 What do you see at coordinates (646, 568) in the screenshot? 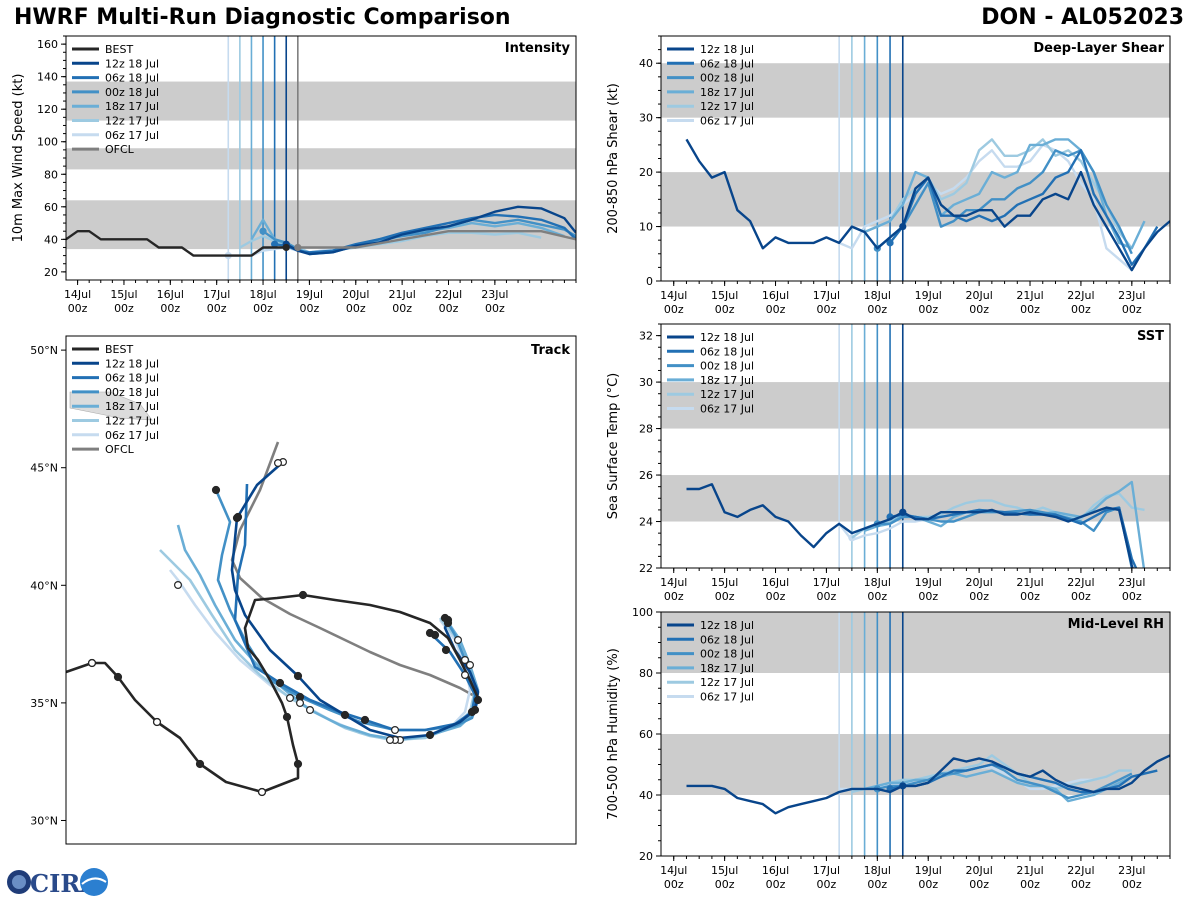
I see `y-tick-label: 22` at bounding box center [646, 568].